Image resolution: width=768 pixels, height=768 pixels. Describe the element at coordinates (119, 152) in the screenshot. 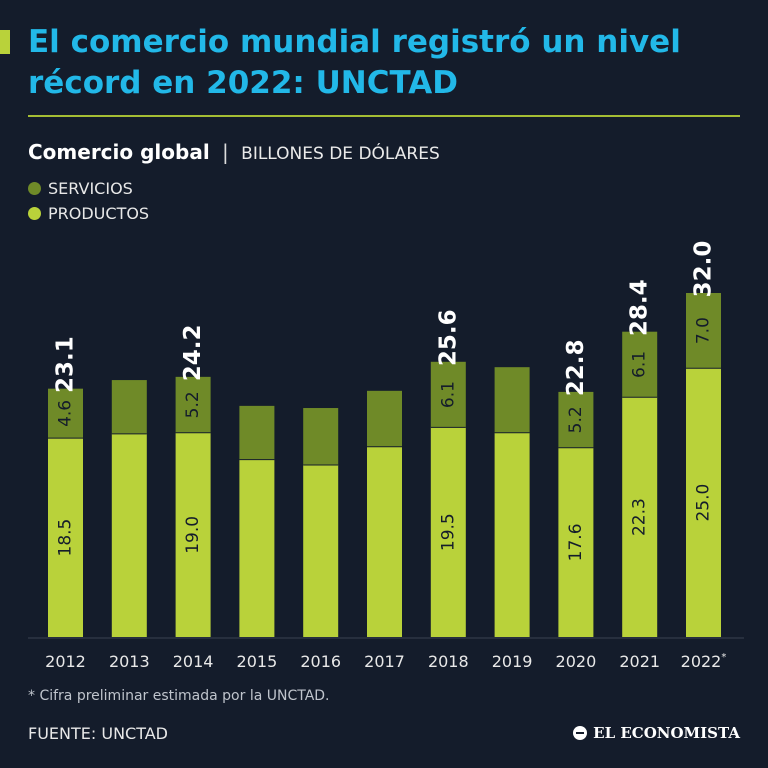

I see `chart-subtitle-main: Comercio global` at that location.